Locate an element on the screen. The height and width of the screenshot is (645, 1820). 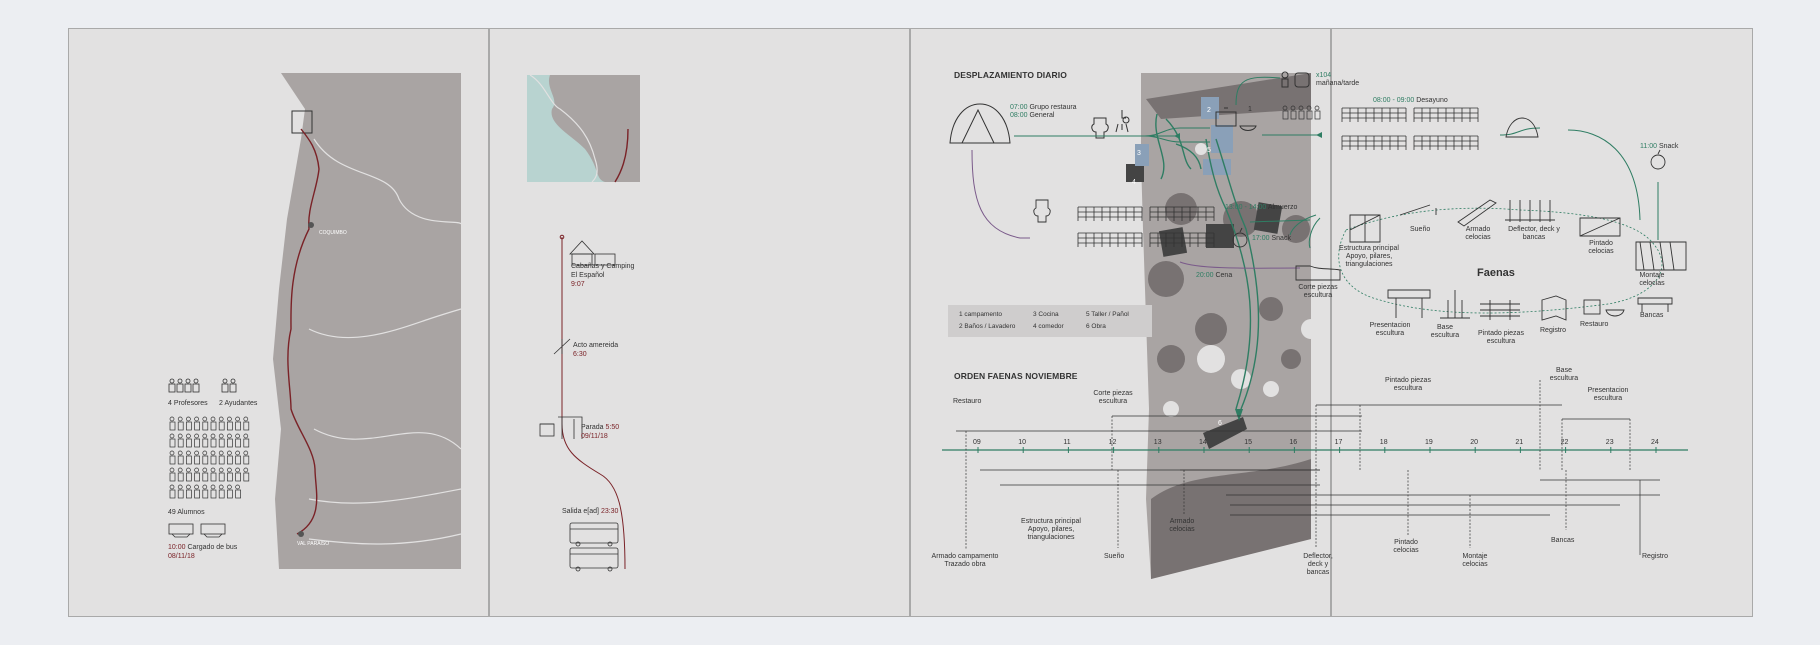
faena-corte: Corte piezas escultura is located at coordinates (1318, 291).